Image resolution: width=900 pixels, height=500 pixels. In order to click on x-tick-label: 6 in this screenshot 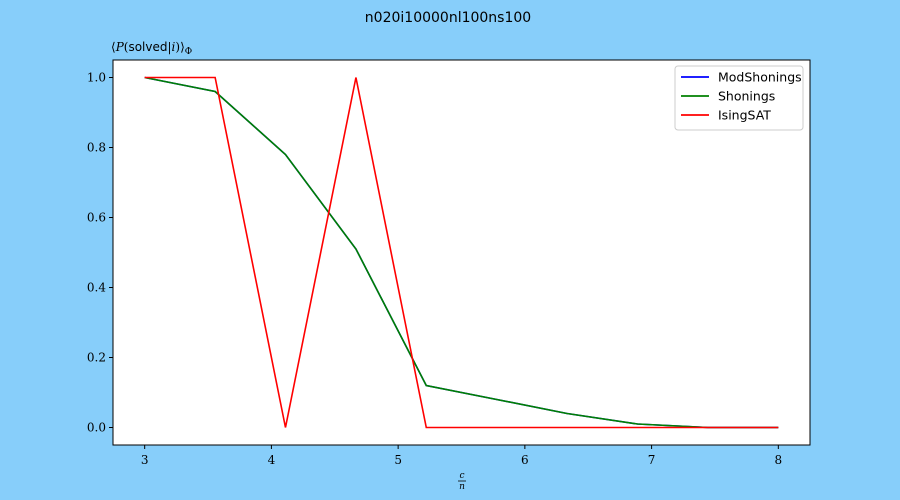, I will do `click(525, 460)`.